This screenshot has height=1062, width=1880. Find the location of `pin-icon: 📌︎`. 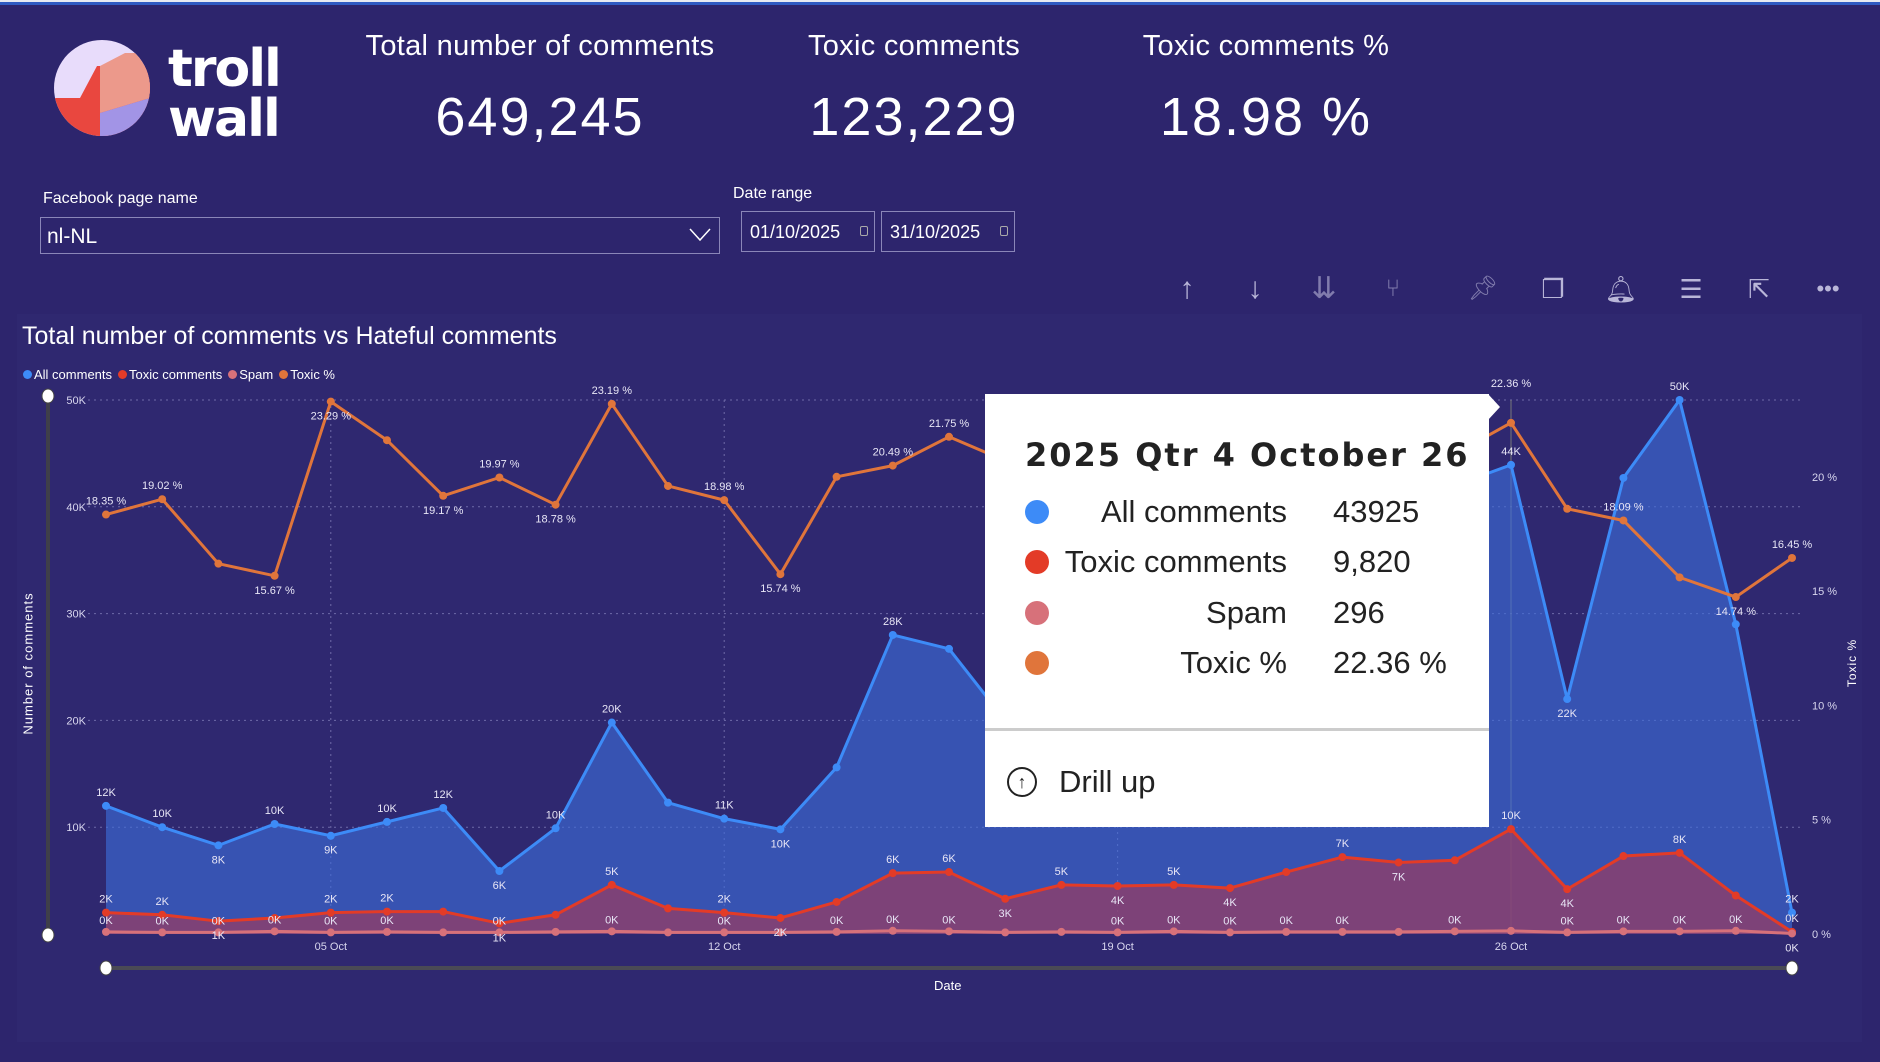

pin-icon: 📌︎ is located at coordinates (1483, 288).